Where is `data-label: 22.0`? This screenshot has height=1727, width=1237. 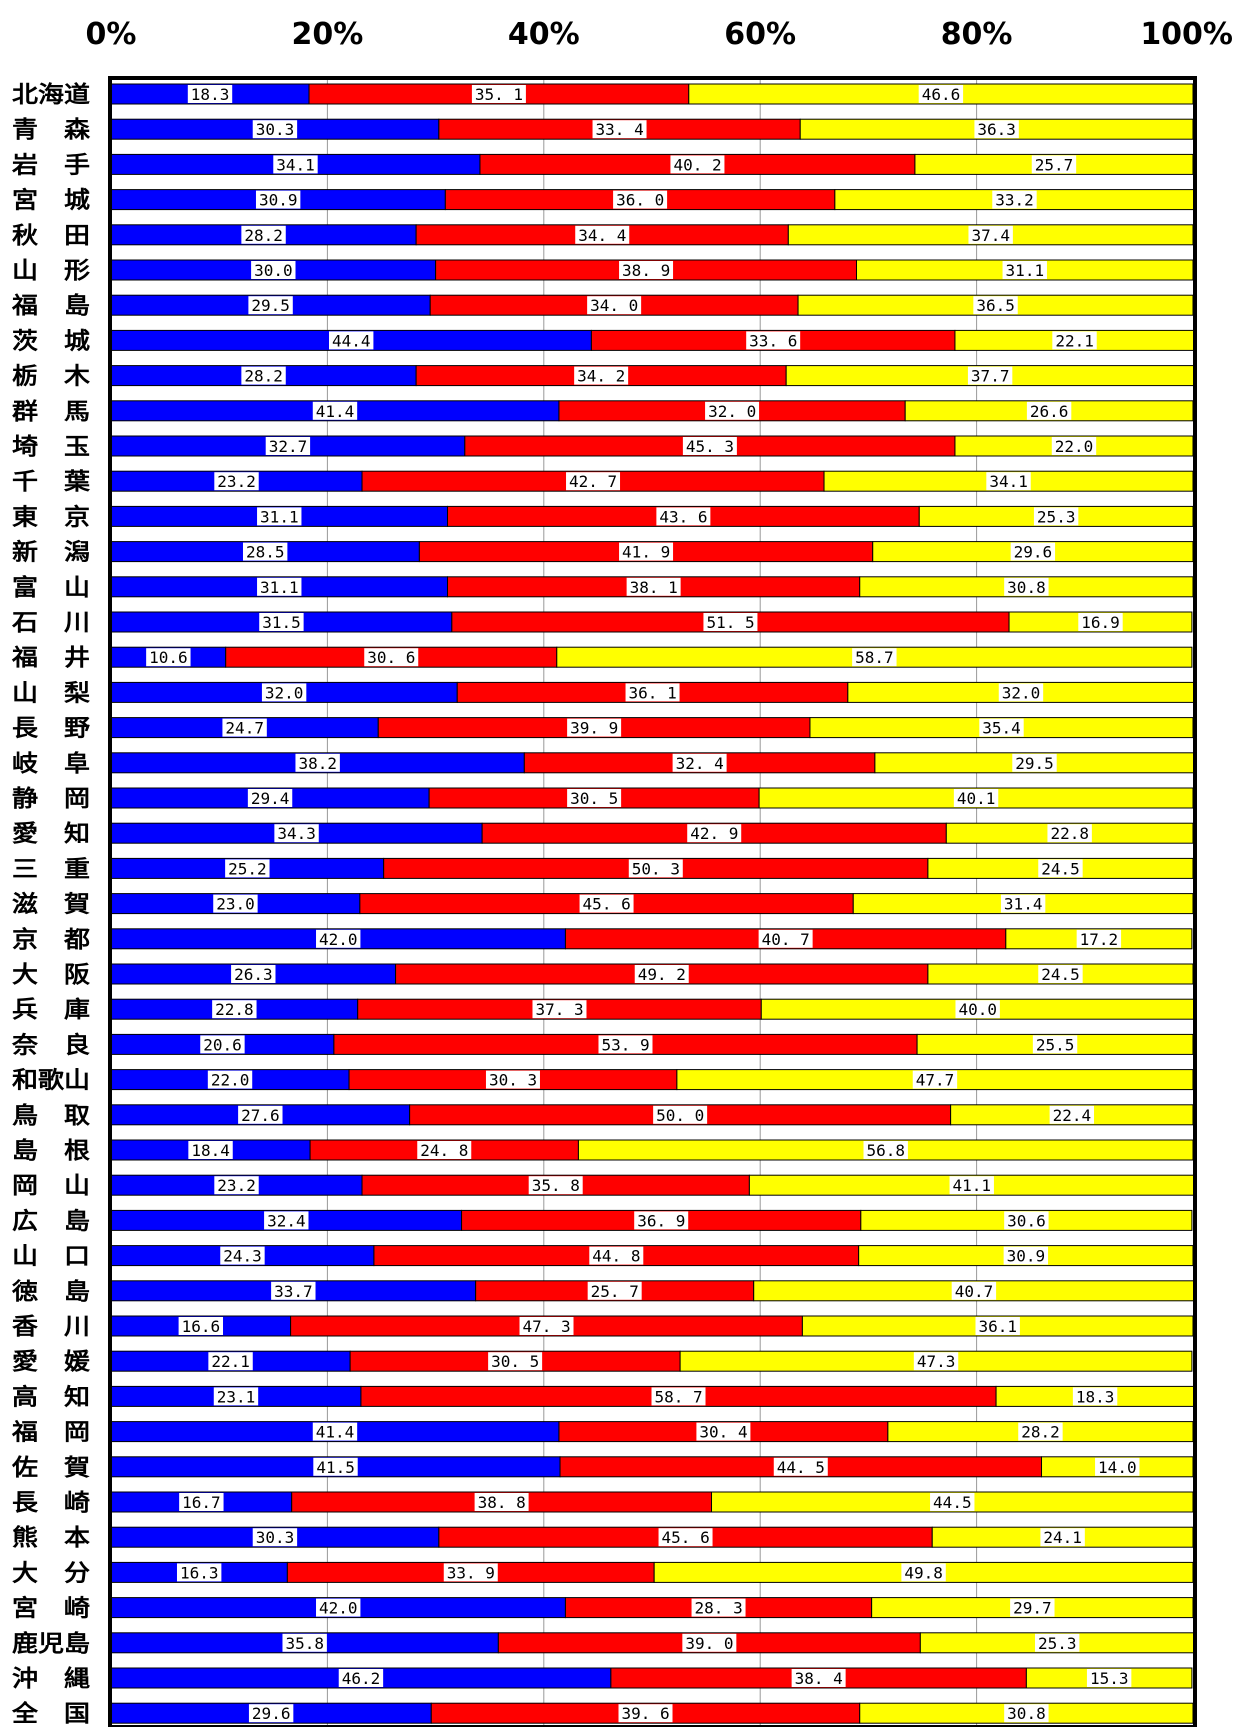 data-label: 22.0 is located at coordinates (1074, 446).